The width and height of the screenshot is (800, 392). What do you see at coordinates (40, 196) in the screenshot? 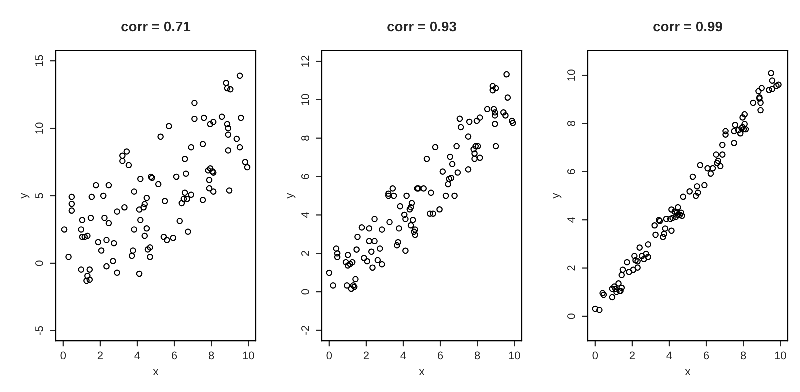
I see `y-tick-label: 5` at bounding box center [40, 196].